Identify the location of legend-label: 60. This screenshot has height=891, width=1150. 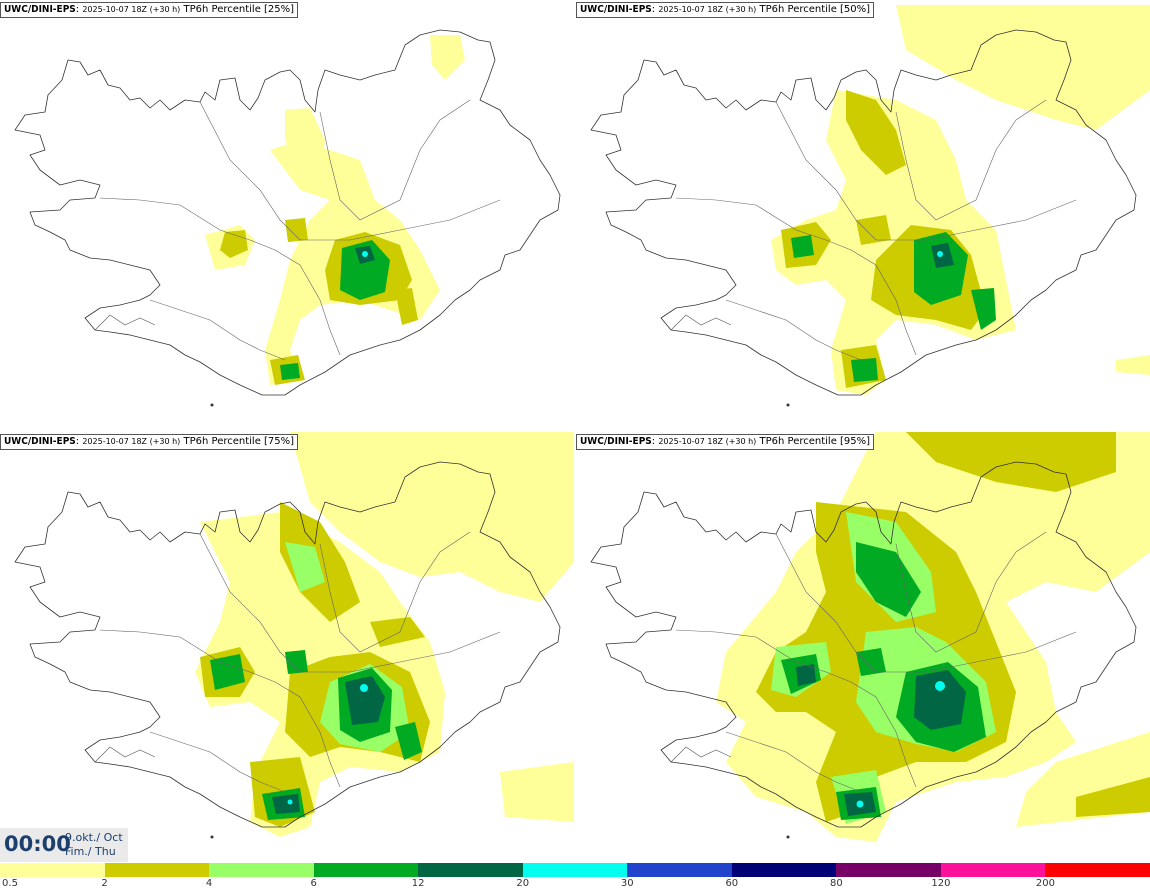
(732, 883).